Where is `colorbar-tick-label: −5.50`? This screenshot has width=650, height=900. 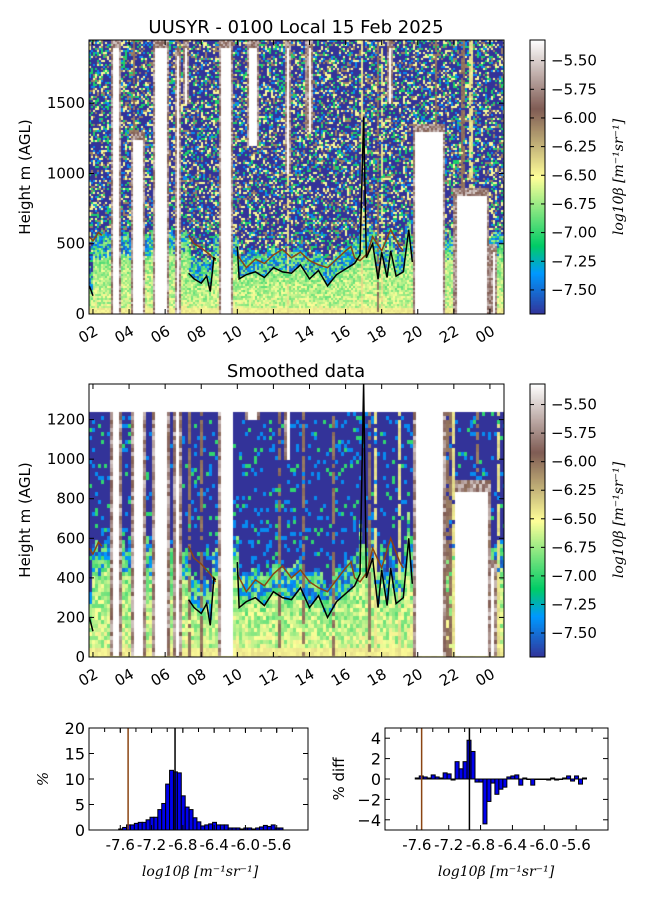
colorbar-tick-label: −5.50 is located at coordinates (574, 61).